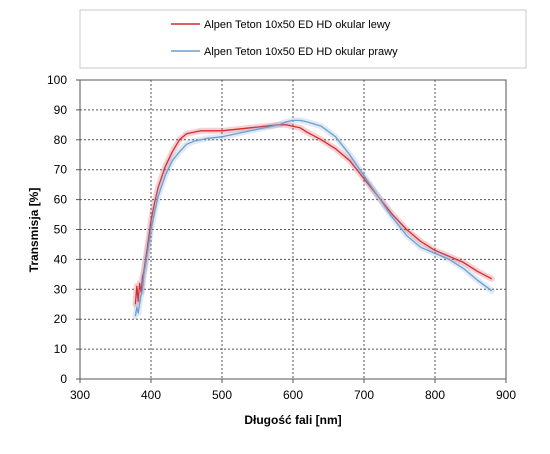  I want to click on y-tick-label: 70, so click(61, 170).